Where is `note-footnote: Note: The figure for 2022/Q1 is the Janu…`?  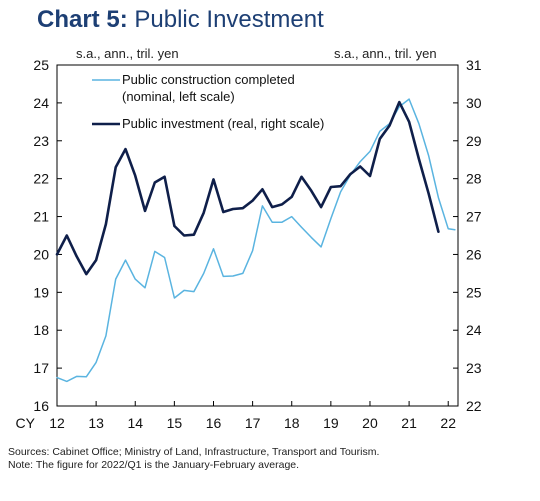
note-footnote: Note: The figure for 2022/Q1 is the Janu… is located at coordinates (154, 465).